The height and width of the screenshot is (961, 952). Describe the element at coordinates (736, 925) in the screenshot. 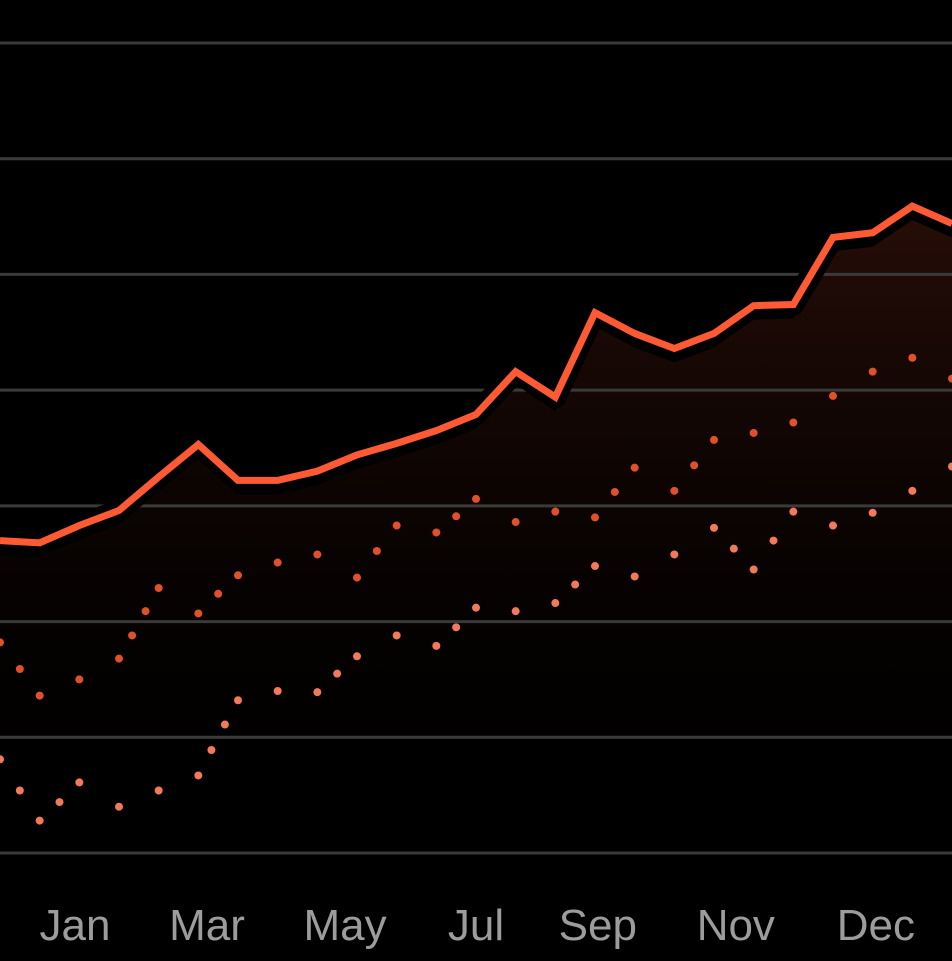

I see `x-tick-label: Nov` at that location.